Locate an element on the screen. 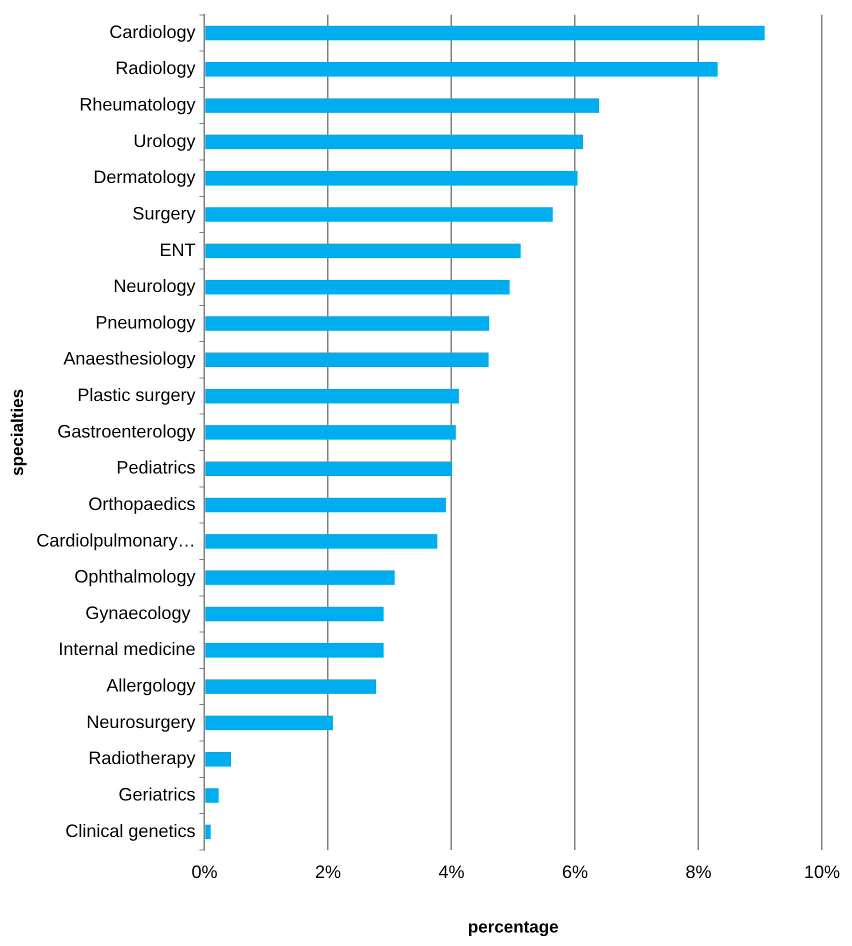 This screenshot has width=852, height=946. y-tick-label: Allergology is located at coordinates (151, 686).